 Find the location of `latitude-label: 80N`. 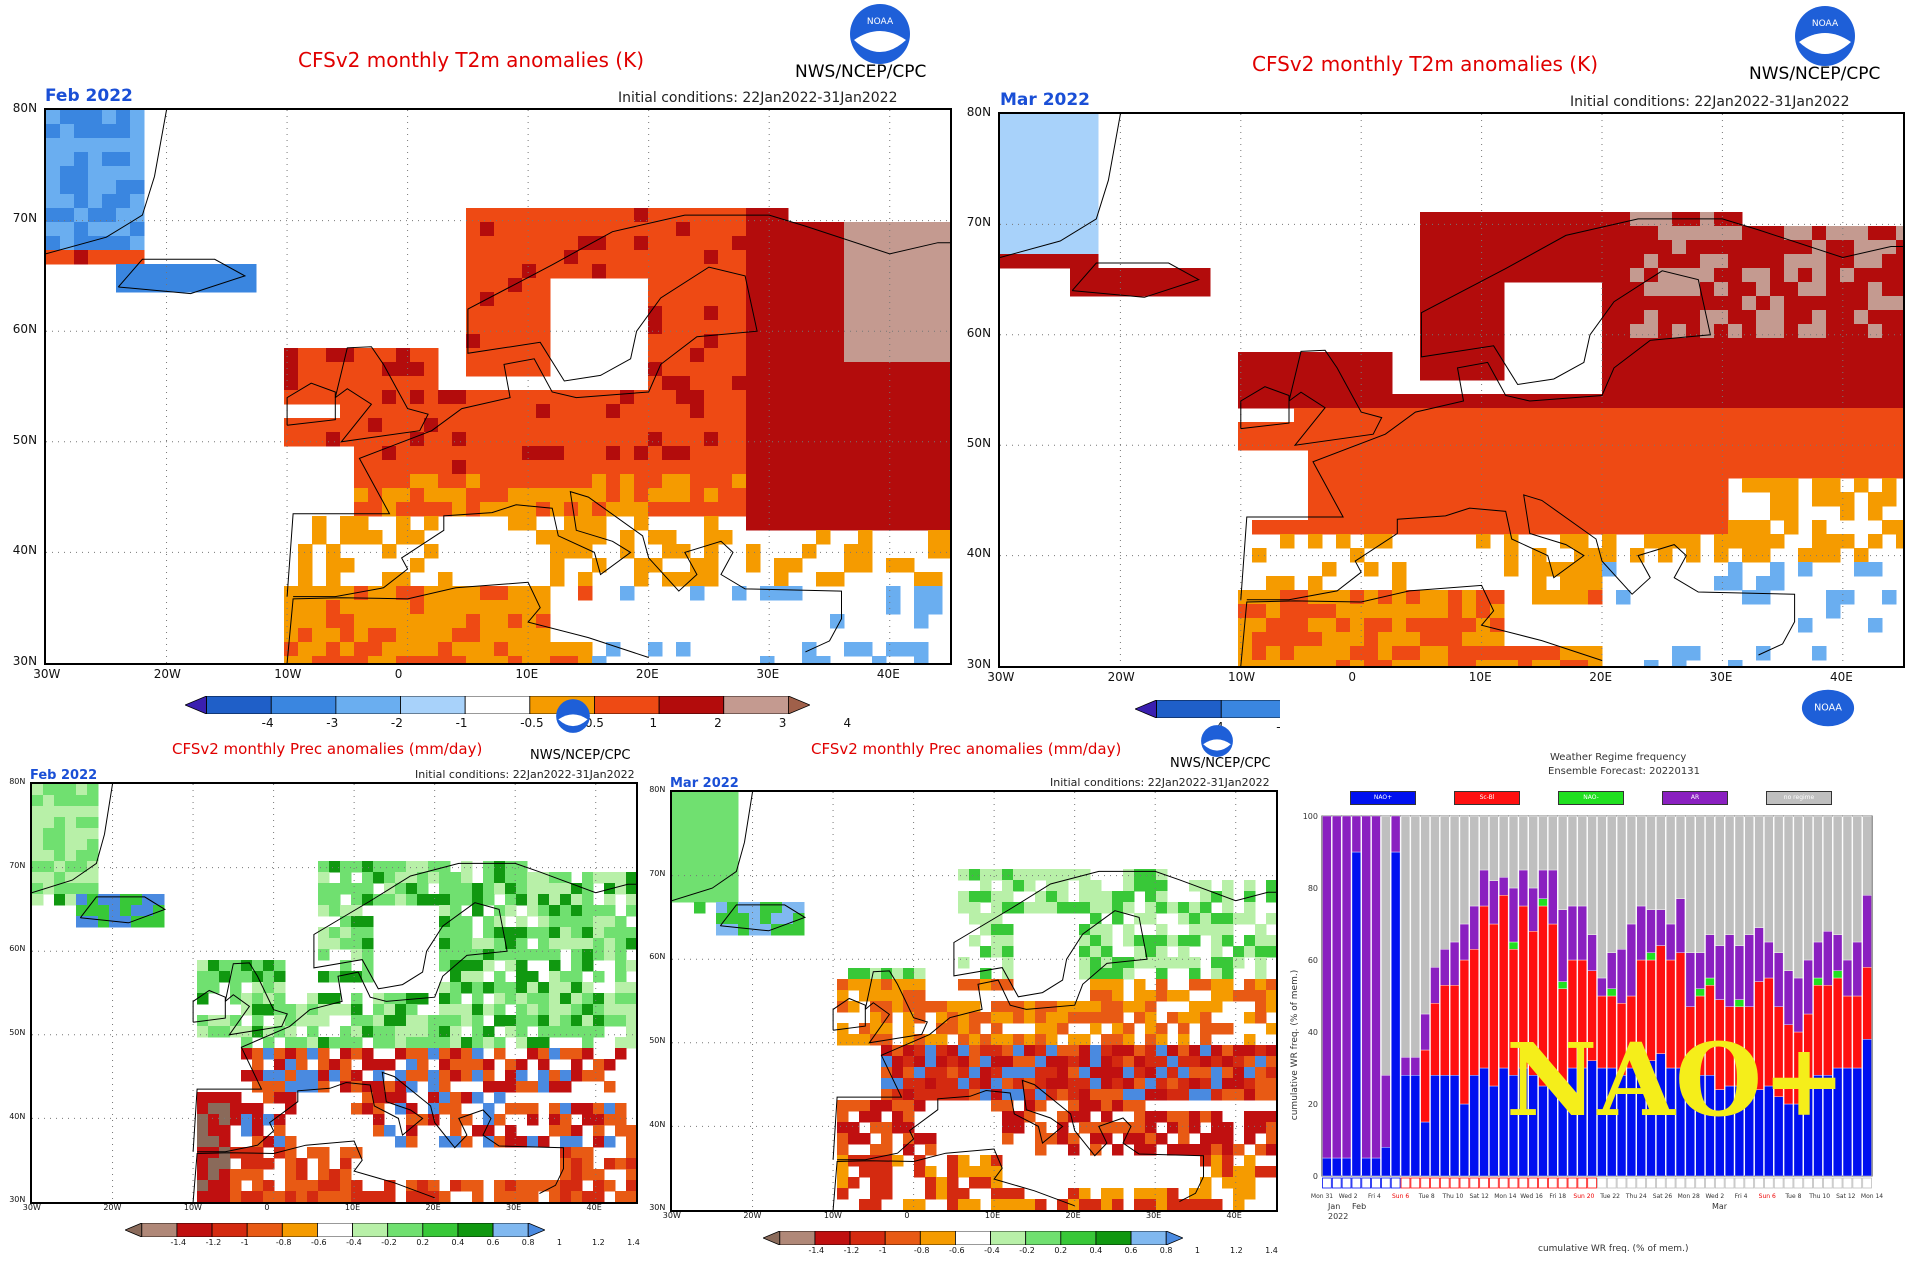

latitude-label: 80N is located at coordinates (17, 782).